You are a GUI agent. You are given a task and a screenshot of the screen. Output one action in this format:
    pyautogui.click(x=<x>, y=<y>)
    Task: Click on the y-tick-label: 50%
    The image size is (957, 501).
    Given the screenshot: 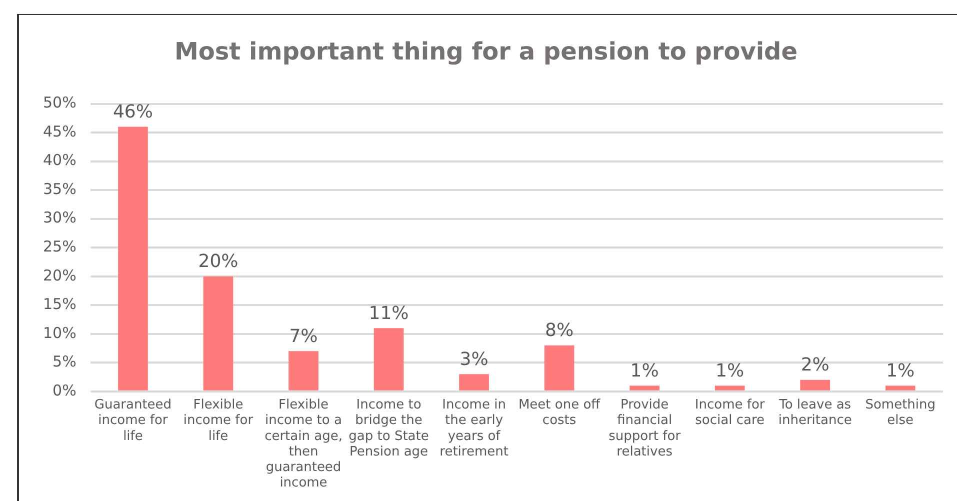 What is the action you would take?
    pyautogui.click(x=59, y=103)
    